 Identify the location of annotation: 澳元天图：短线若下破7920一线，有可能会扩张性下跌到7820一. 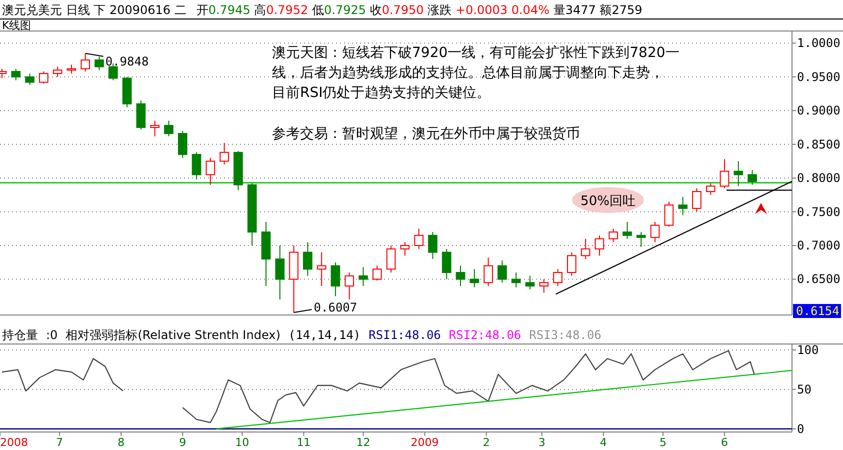
(476, 53).